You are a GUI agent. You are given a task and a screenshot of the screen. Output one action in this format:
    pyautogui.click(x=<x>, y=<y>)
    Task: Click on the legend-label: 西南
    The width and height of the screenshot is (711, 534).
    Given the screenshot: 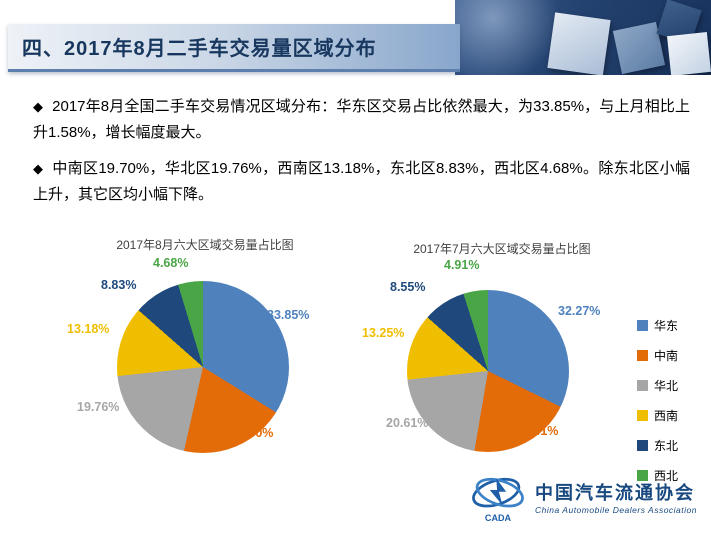 What is the action you would take?
    pyautogui.click(x=666, y=416)
    